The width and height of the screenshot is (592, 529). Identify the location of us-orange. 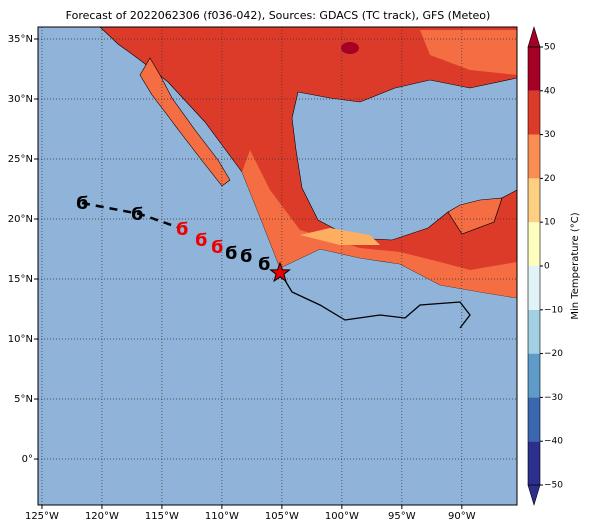
(468, 52).